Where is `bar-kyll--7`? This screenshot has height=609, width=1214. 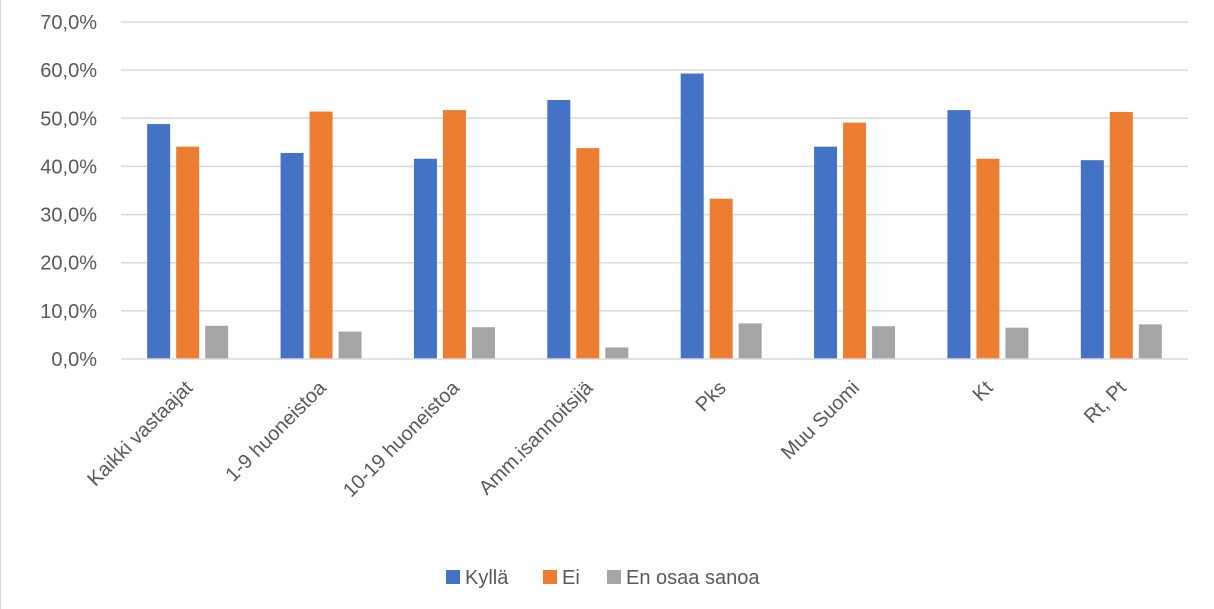 bar-kyll--7 is located at coordinates (1092, 259).